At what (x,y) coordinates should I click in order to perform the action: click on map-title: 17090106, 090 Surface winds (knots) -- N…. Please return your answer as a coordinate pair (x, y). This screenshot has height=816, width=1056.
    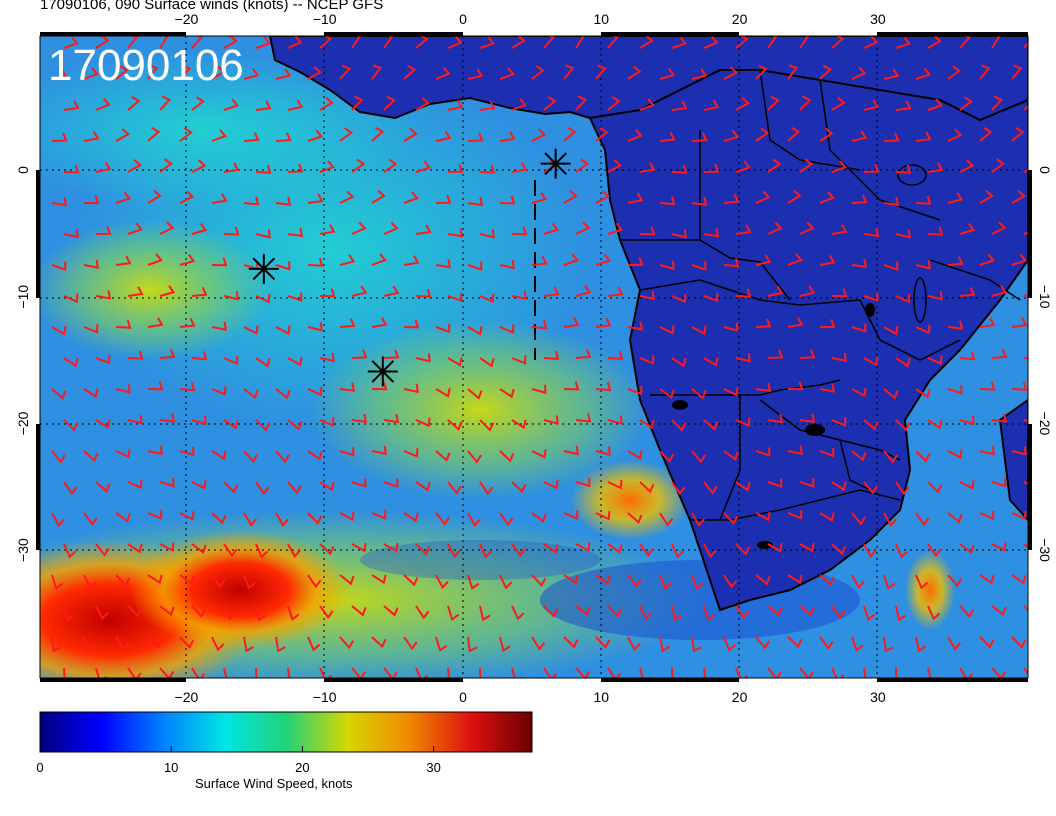
    Looking at the image, I should click on (212, 6).